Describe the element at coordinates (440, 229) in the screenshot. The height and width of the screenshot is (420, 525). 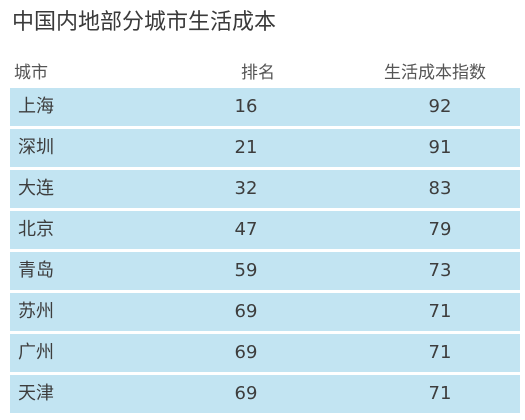
I see `cell-cost-index: 79` at that location.